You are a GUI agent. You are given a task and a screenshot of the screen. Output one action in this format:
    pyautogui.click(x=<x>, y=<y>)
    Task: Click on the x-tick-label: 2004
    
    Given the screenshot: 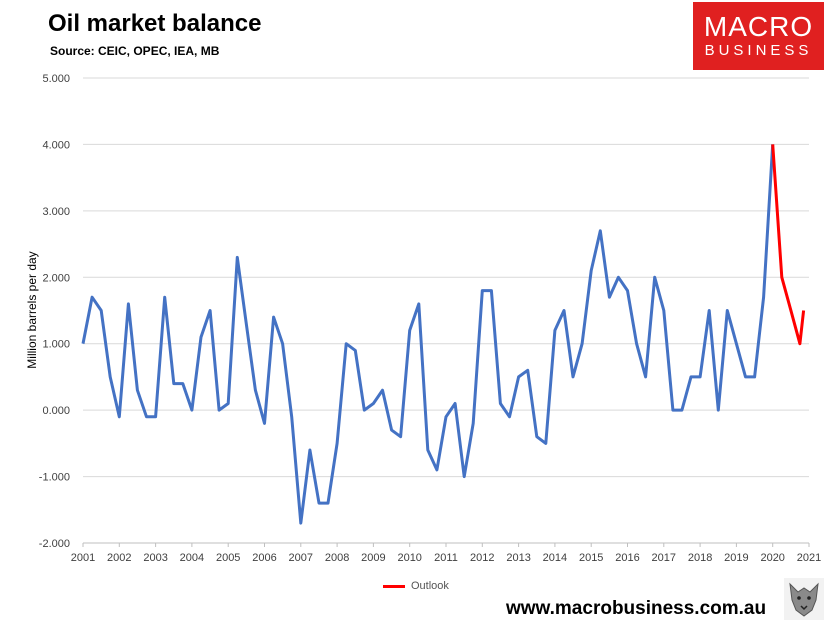 What is the action you would take?
    pyautogui.click(x=192, y=558)
    